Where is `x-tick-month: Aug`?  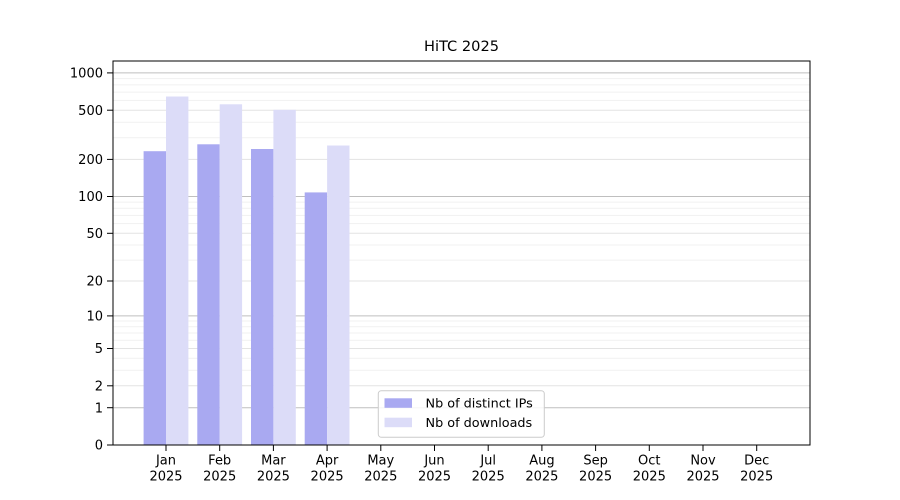 x-tick-month: Aug is located at coordinates (541, 461).